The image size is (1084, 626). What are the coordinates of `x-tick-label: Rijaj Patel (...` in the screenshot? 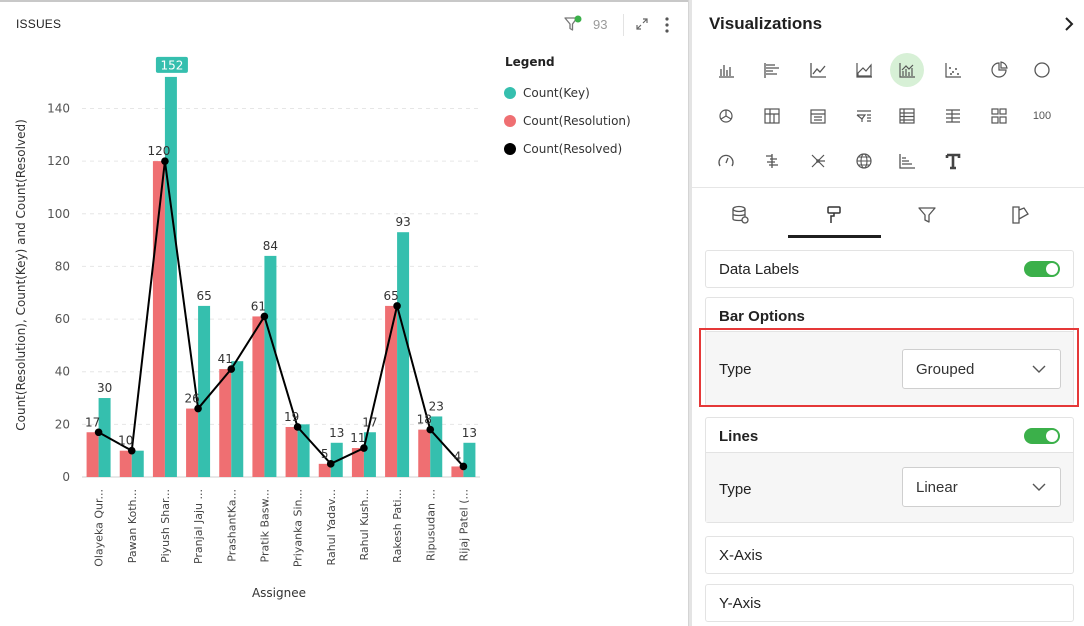 It's located at (463, 525).